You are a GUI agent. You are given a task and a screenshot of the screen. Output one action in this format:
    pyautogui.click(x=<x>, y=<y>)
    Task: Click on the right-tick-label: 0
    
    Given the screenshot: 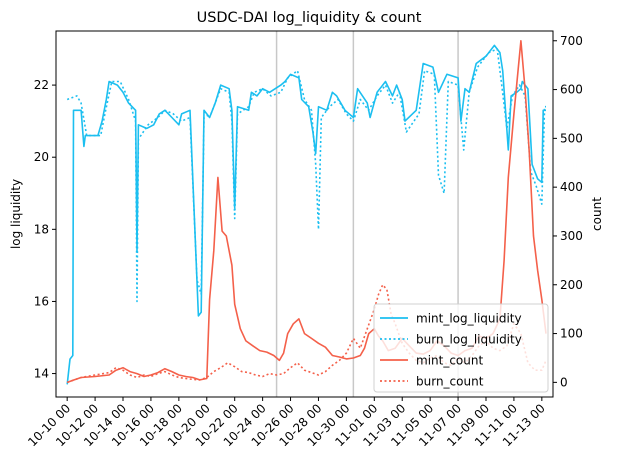 What is the action you would take?
    pyautogui.click(x=564, y=382)
    